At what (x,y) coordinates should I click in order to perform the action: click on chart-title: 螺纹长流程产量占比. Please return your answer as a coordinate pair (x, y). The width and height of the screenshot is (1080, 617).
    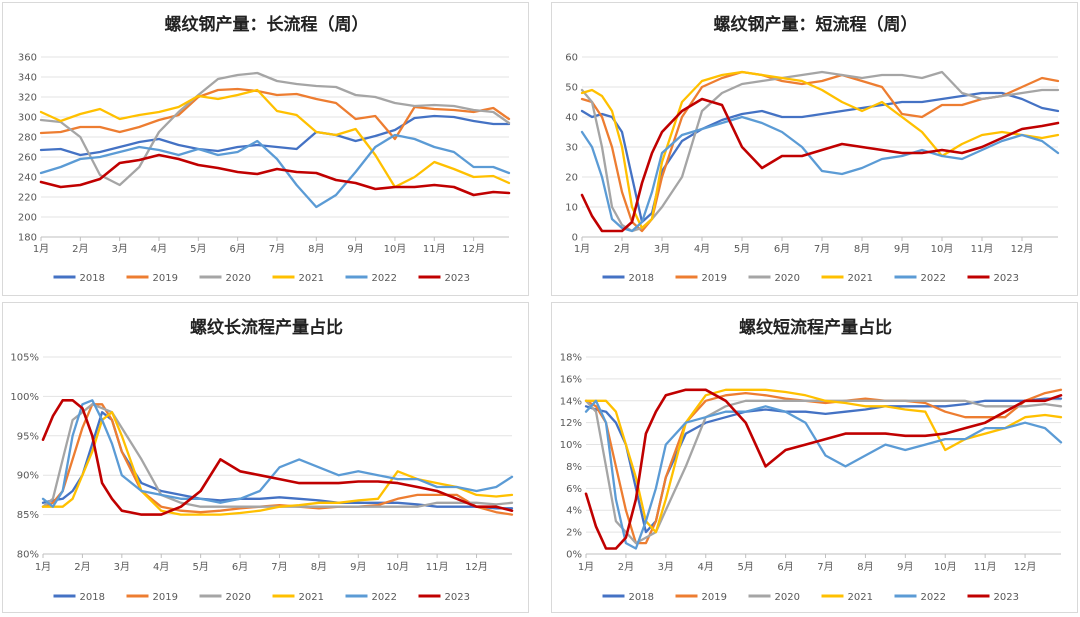
    Looking at the image, I should click on (266, 327).